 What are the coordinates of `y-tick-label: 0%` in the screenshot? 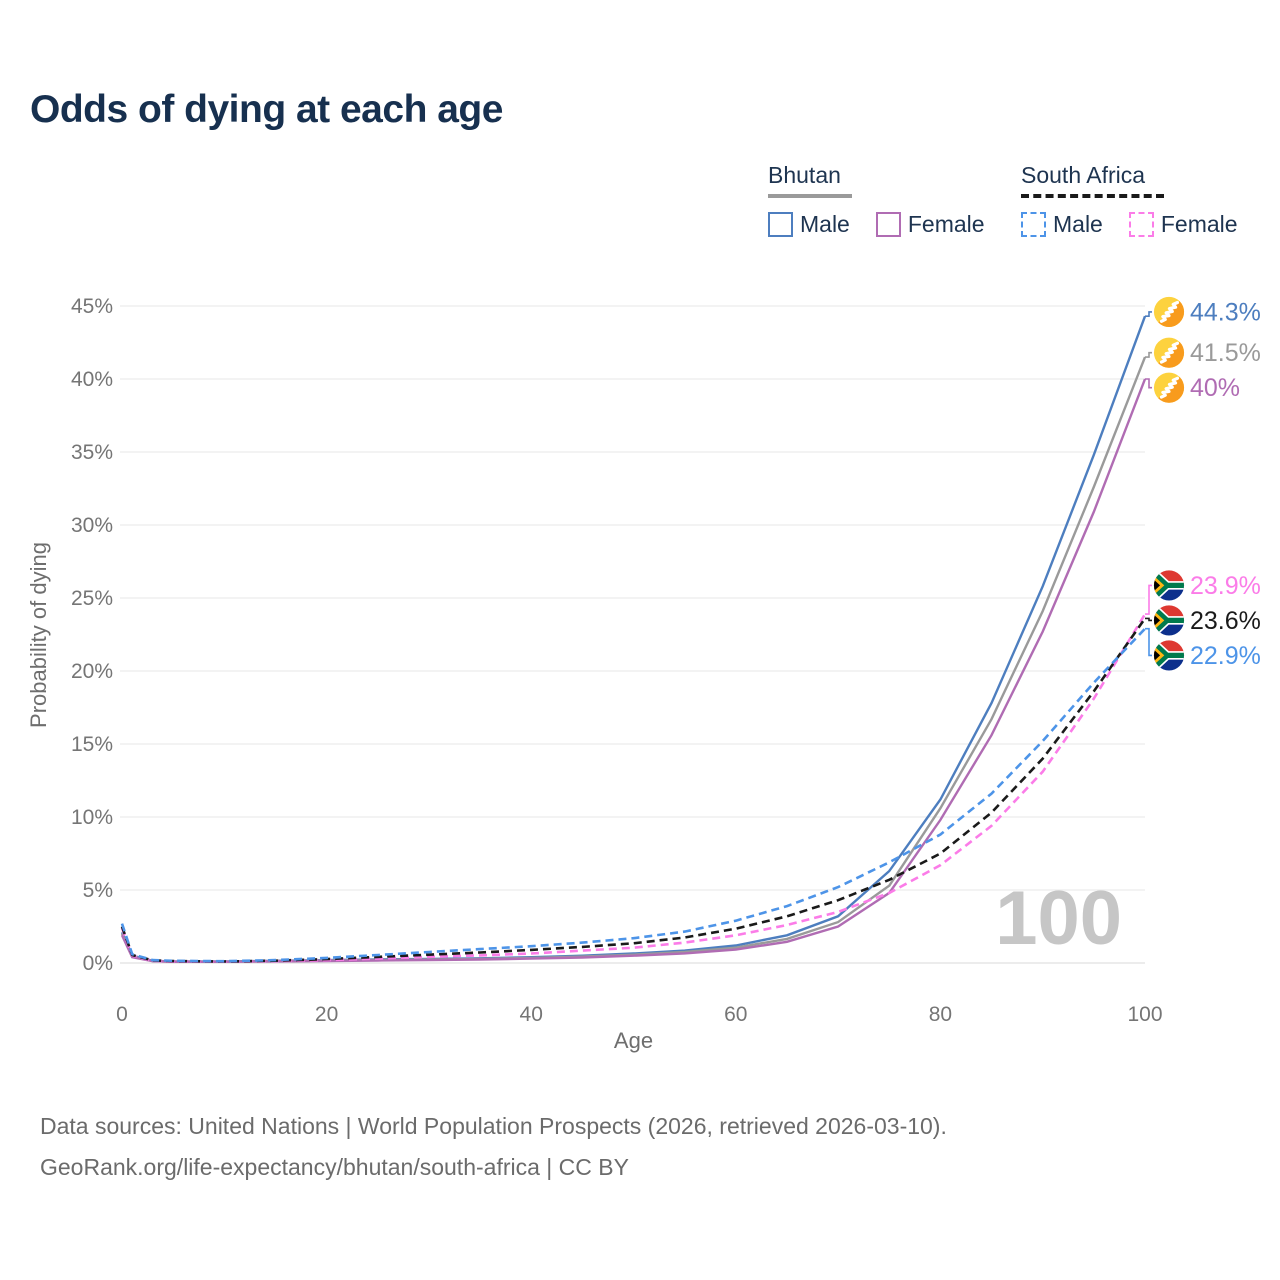 It's located at (98, 963).